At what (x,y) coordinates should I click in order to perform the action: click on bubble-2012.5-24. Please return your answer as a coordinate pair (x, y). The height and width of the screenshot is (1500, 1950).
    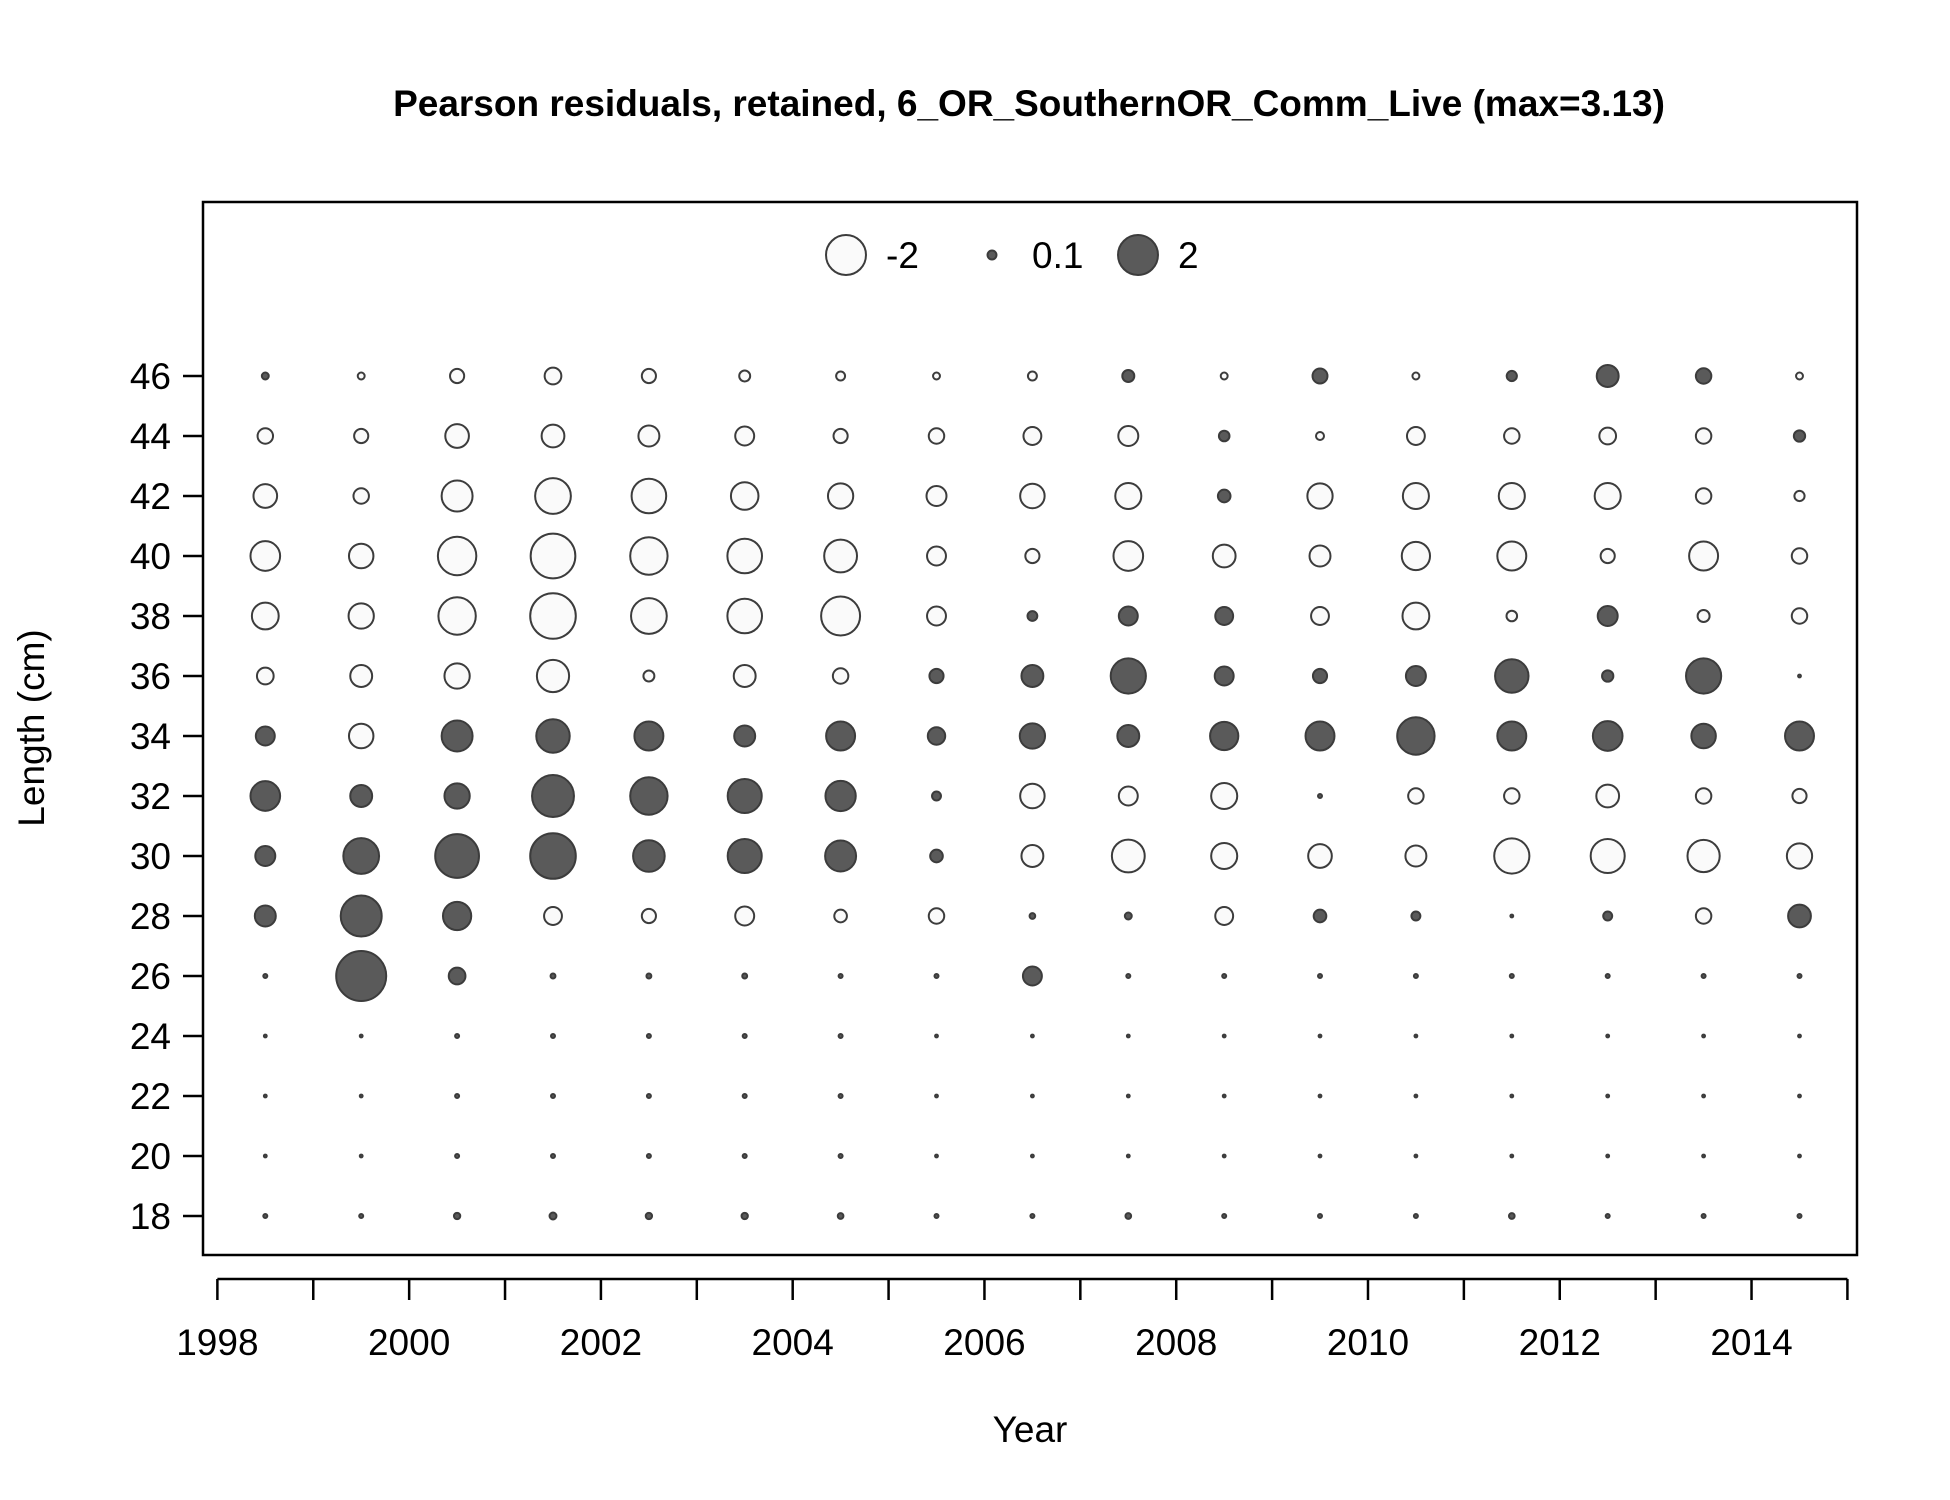
    Looking at the image, I should click on (1608, 1036).